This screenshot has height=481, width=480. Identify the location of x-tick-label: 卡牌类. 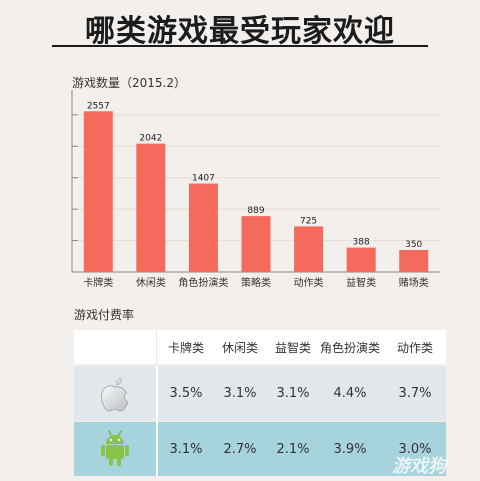
(98, 282).